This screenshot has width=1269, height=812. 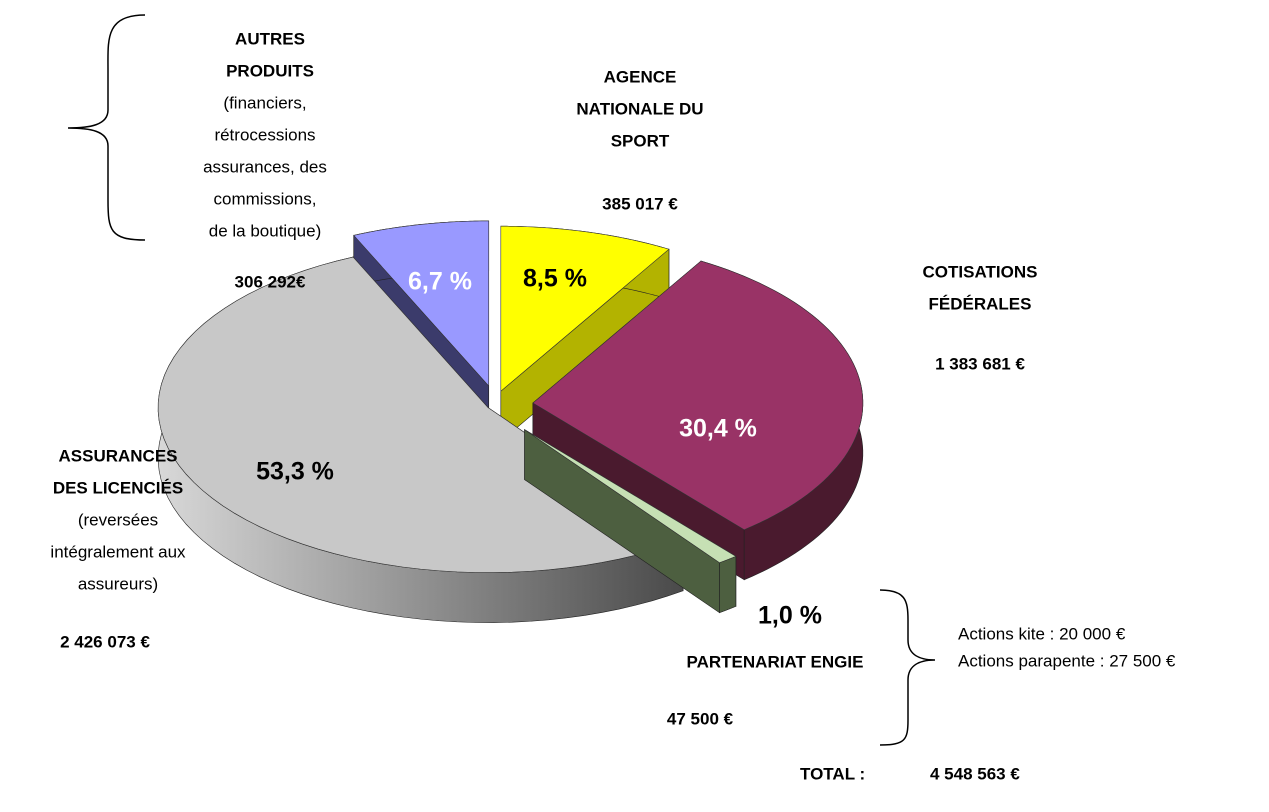 What do you see at coordinates (270, 70) in the screenshot?
I see `category-title: PRODUITS` at bounding box center [270, 70].